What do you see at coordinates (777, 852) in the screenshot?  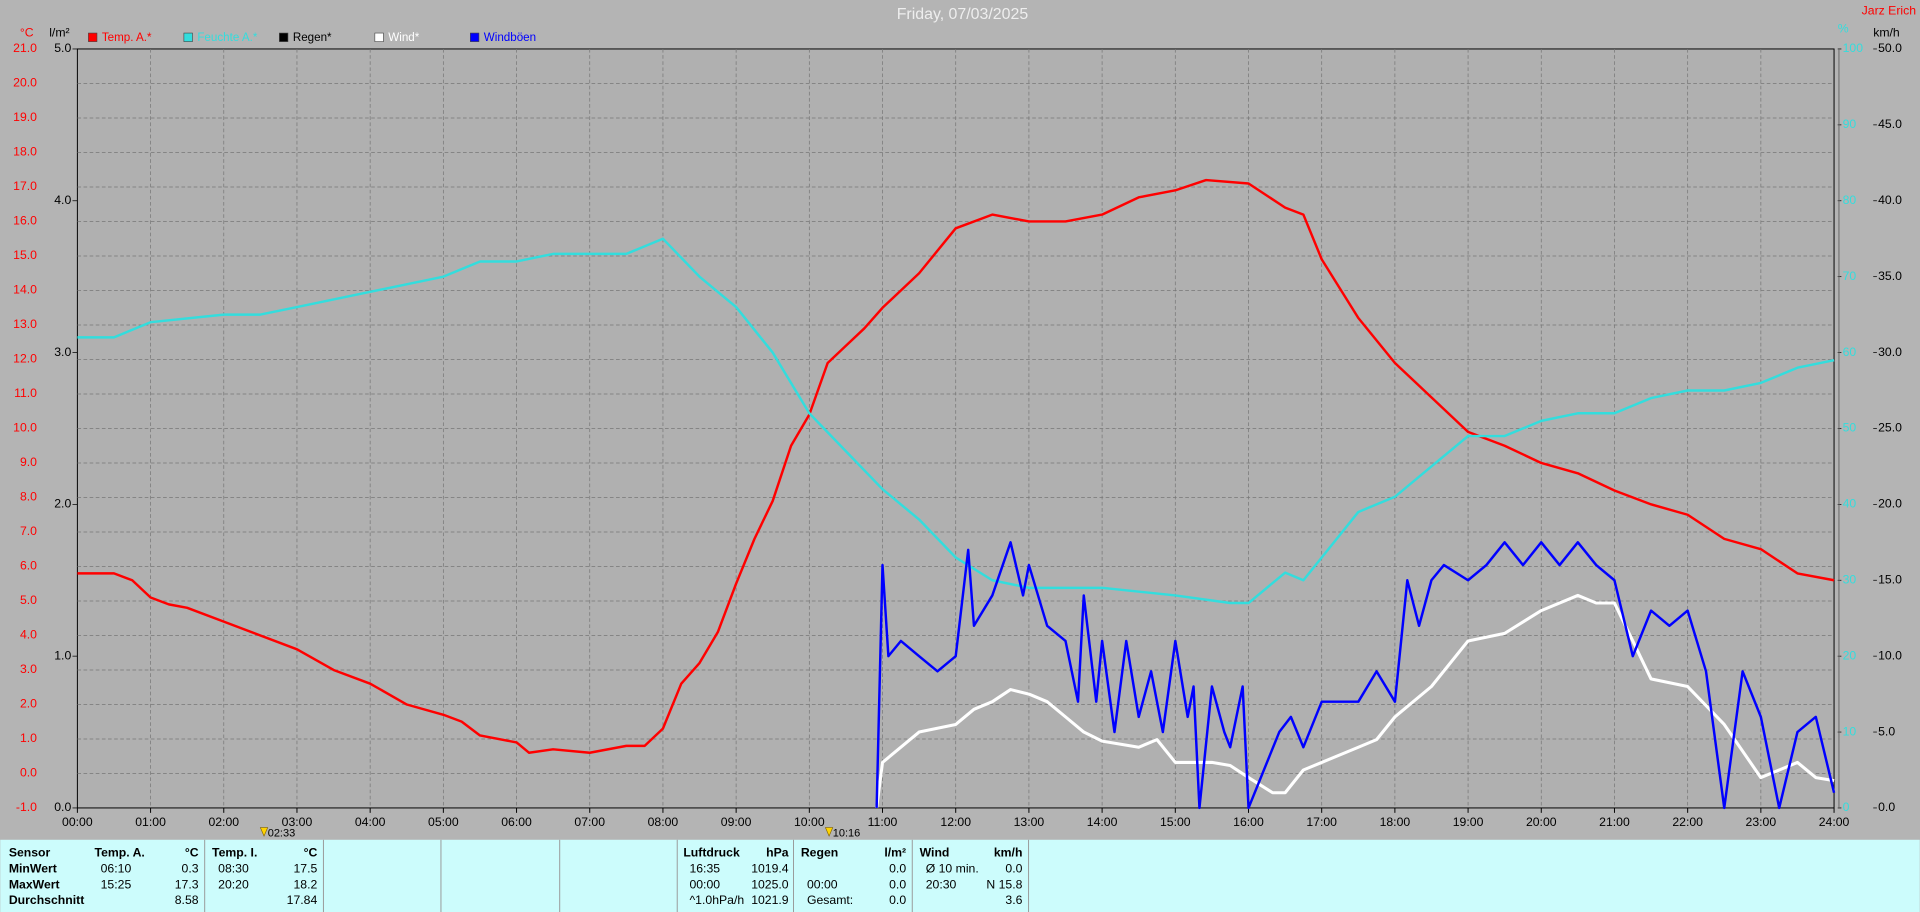 I see `table-unit: hPa` at bounding box center [777, 852].